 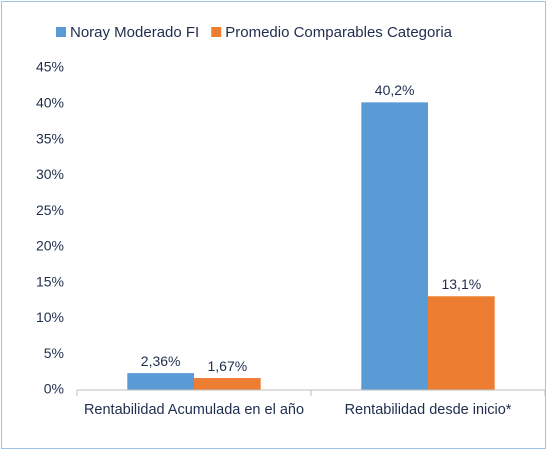 What do you see at coordinates (50, 174) in the screenshot?
I see `y-tick-label: 30%` at bounding box center [50, 174].